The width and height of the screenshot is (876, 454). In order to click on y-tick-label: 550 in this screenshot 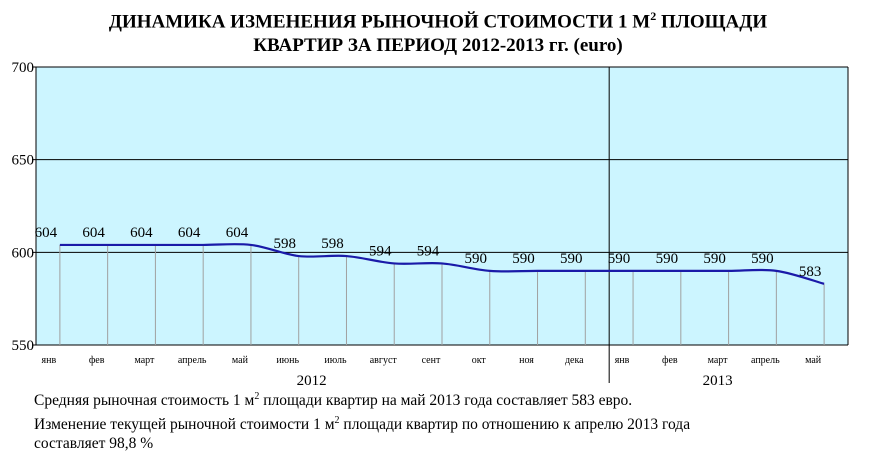, I will do `click(23, 346)`.